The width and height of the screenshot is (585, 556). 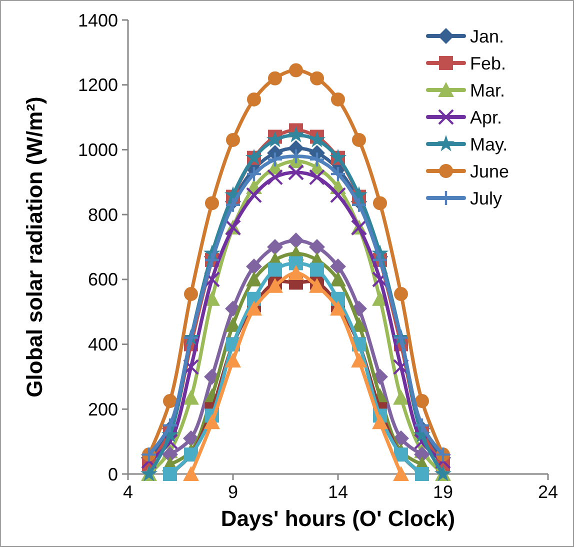 I want to click on x-tick-label: 4, so click(x=128, y=492).